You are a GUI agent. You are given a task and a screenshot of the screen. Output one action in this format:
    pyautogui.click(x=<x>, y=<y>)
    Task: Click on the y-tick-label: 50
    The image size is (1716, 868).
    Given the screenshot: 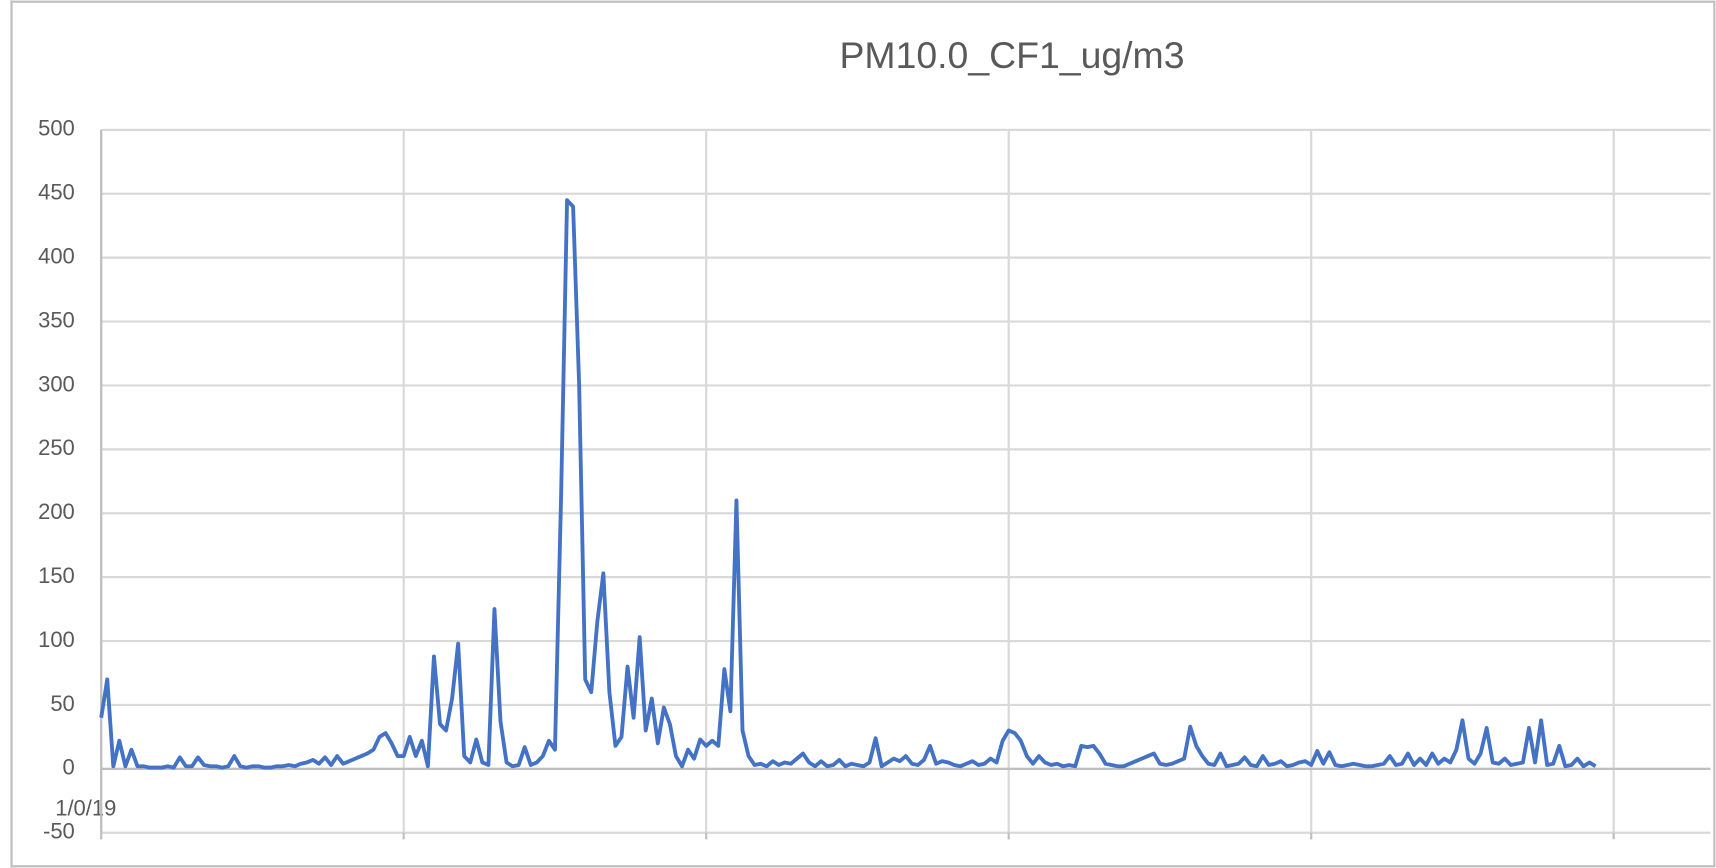 What is the action you would take?
    pyautogui.click(x=62, y=703)
    